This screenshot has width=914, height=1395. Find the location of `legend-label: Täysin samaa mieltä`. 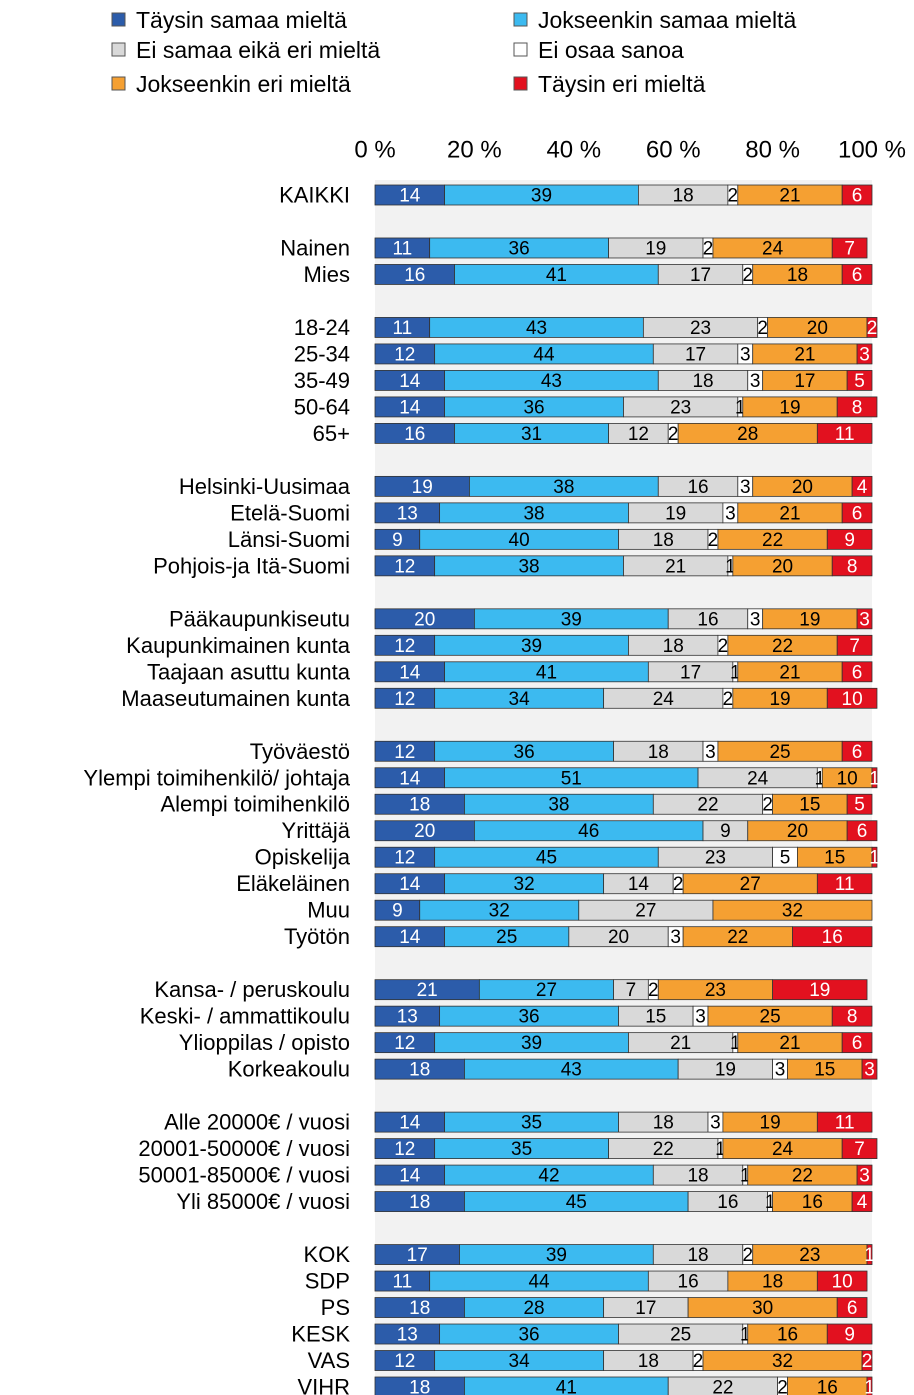

legend-label: Täysin samaa mieltä is located at coordinates (241, 20).